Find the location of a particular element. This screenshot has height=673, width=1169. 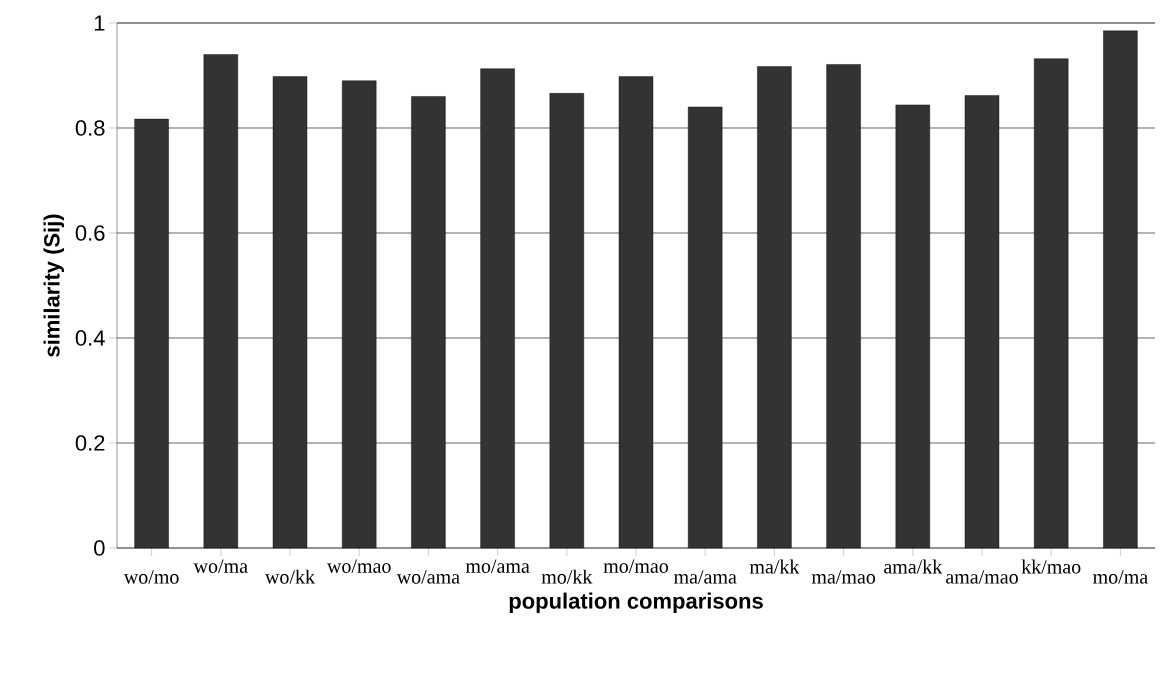

x-tick-label: wo/mao is located at coordinates (359, 566).